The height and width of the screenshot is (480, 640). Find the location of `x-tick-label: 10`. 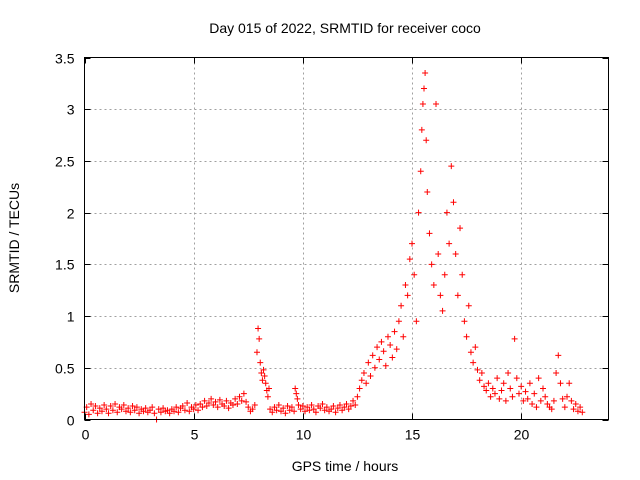

x-tick-label: 10 is located at coordinates (304, 435).